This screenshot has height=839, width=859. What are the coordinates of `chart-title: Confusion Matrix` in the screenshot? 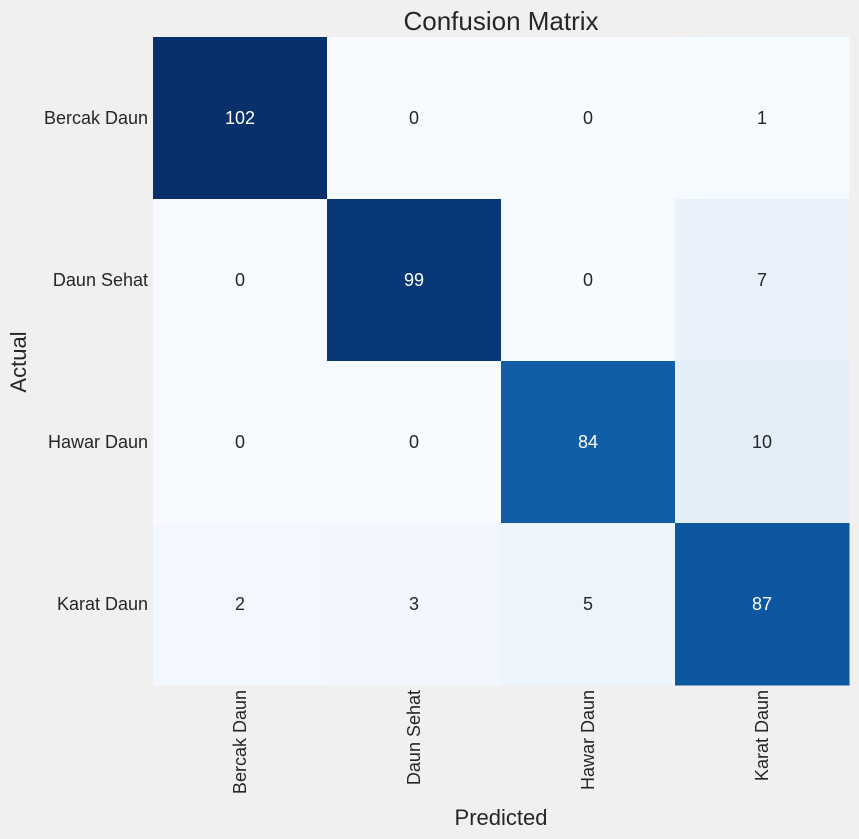 It's located at (500, 21).